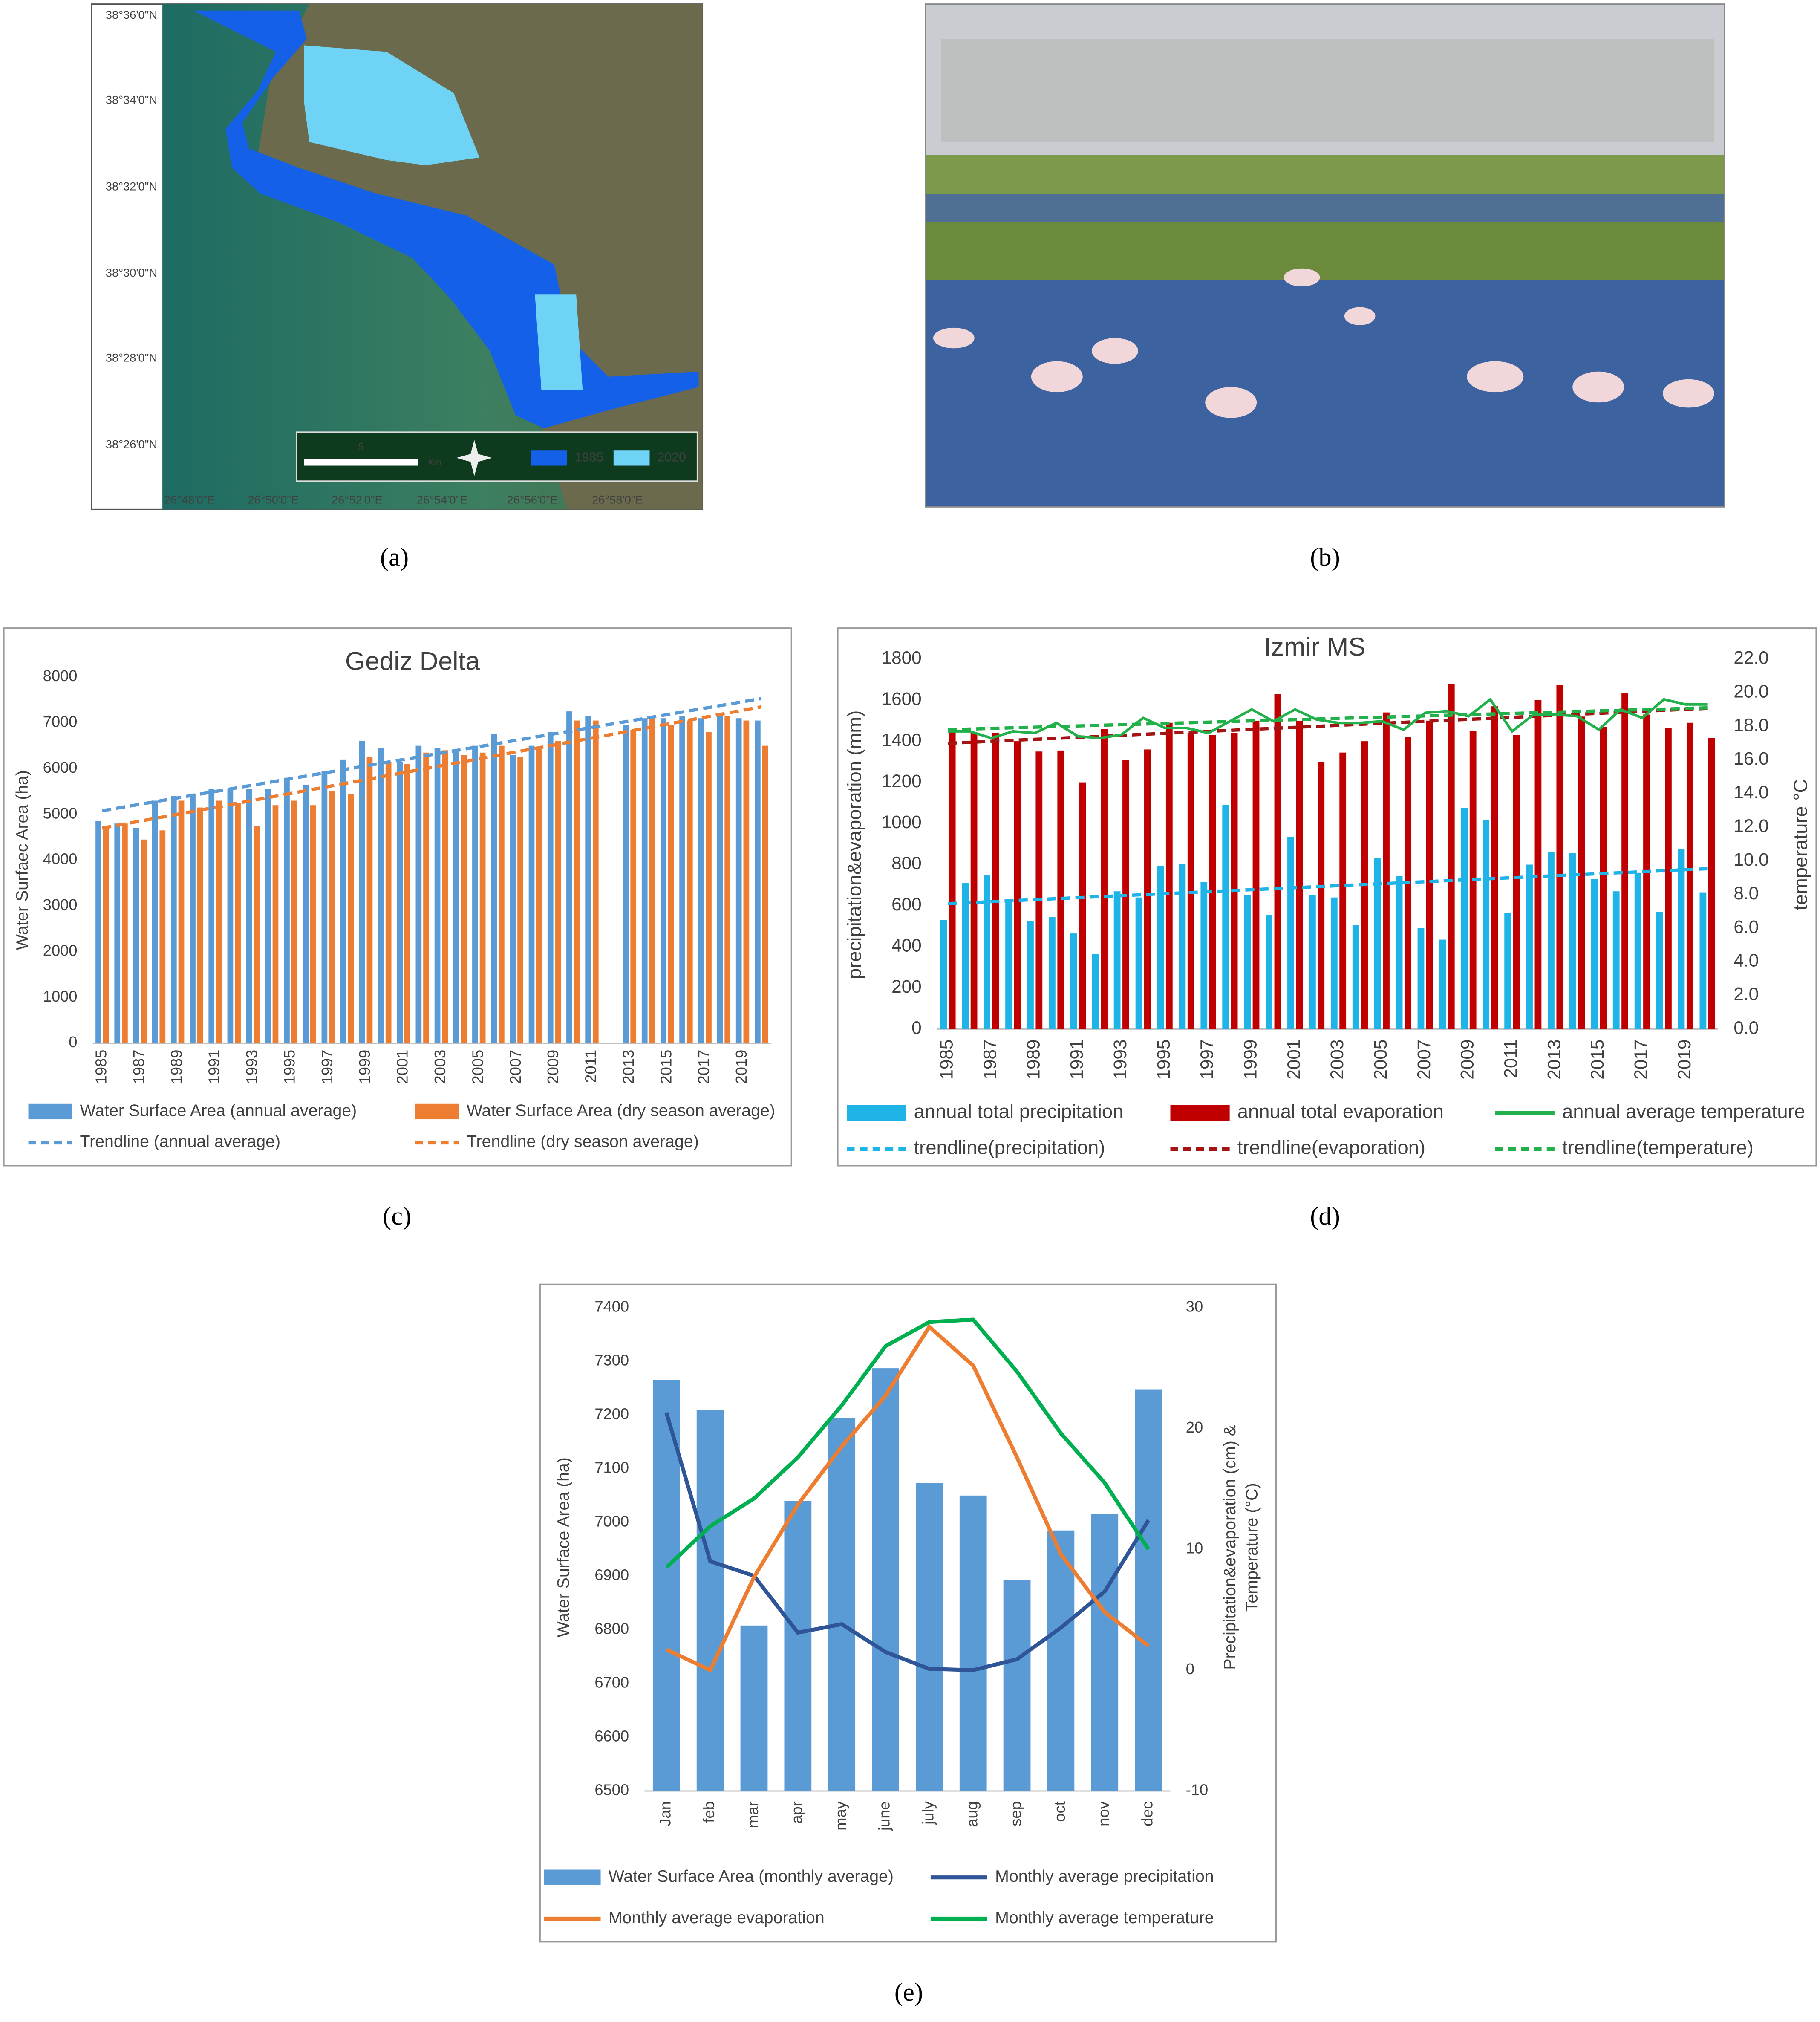 This screenshot has height=2022, width=1820. Describe the element at coordinates (1194, 1306) in the screenshot. I see `y2-tick-label: 30` at that location.